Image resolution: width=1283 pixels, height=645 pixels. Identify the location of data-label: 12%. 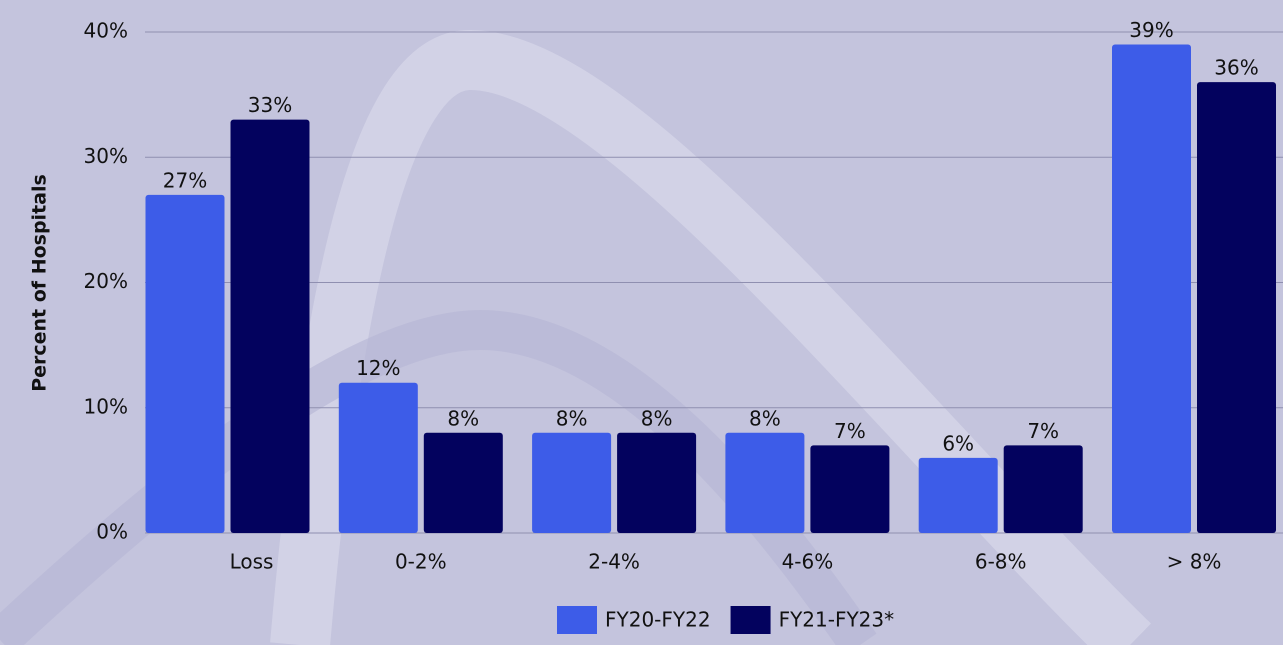
(378, 368).